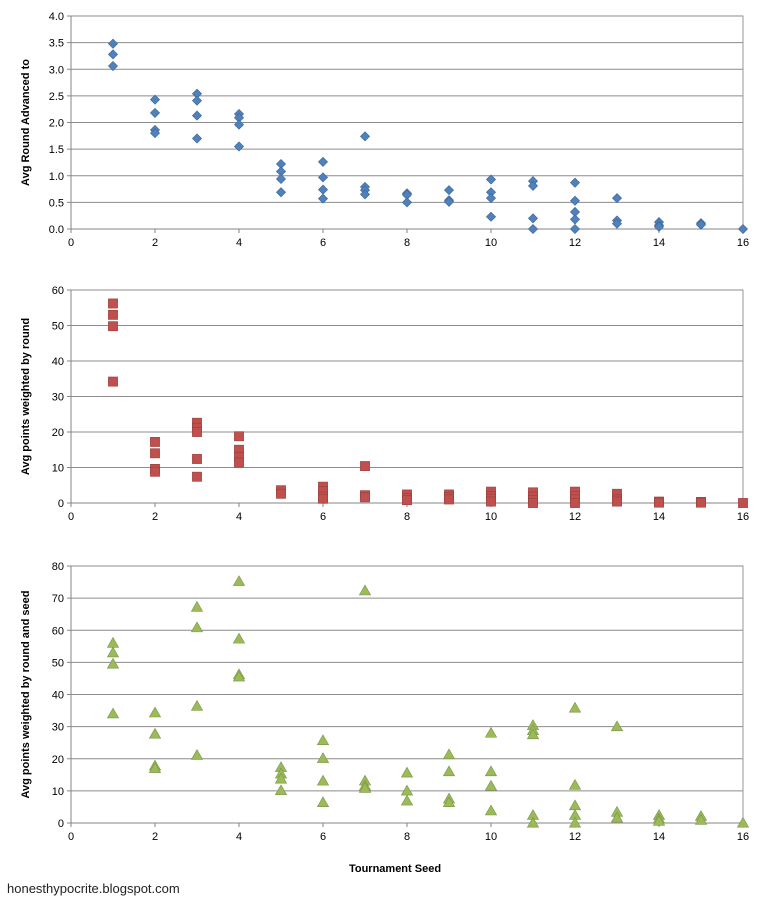  What do you see at coordinates (93, 888) in the screenshot?
I see `blog-credit: honesthypocrite.blogspot.com` at bounding box center [93, 888].